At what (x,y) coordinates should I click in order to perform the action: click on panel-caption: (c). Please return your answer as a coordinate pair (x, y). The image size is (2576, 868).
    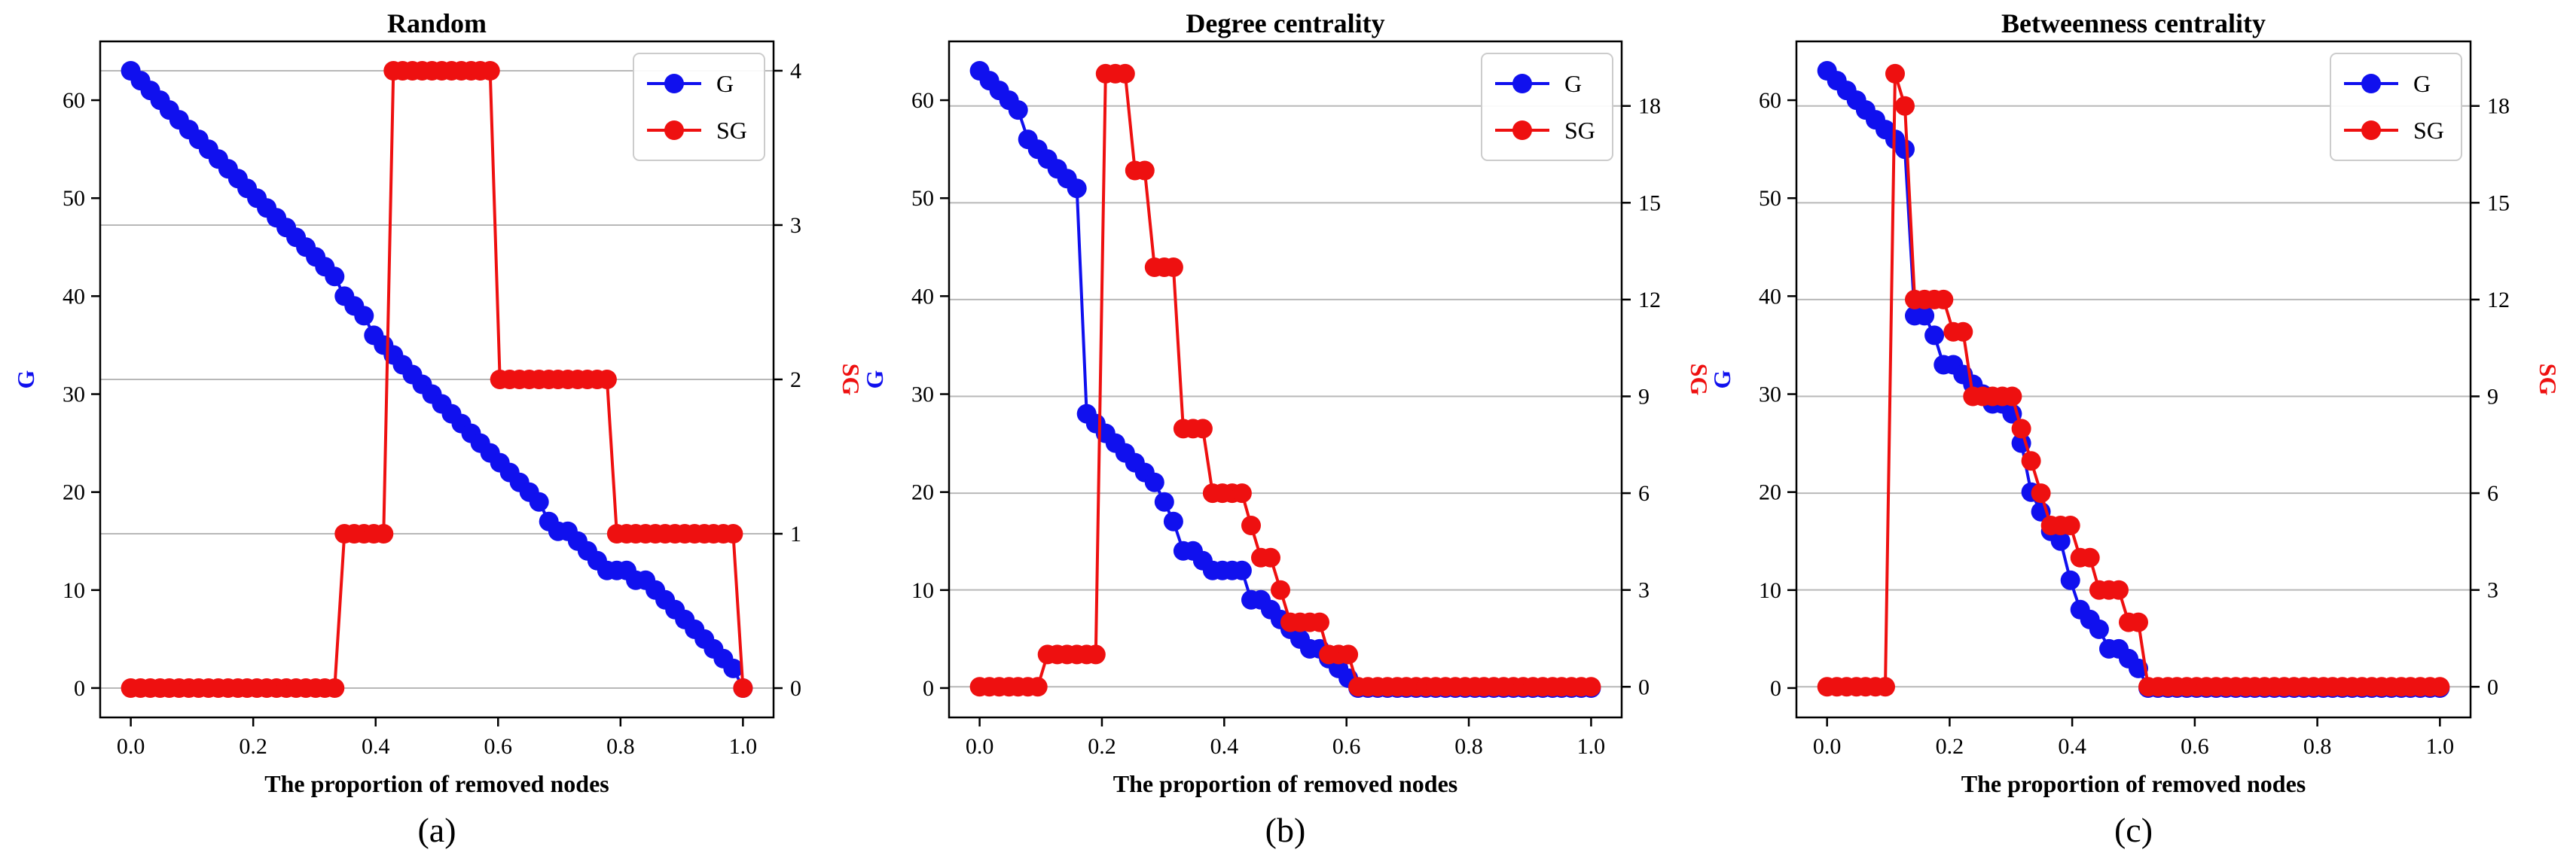
    Looking at the image, I should click on (2133, 830).